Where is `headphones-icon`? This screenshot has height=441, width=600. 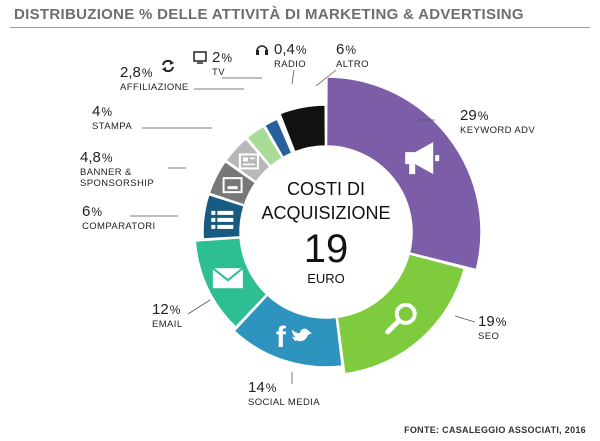
headphones-icon is located at coordinates (262, 50).